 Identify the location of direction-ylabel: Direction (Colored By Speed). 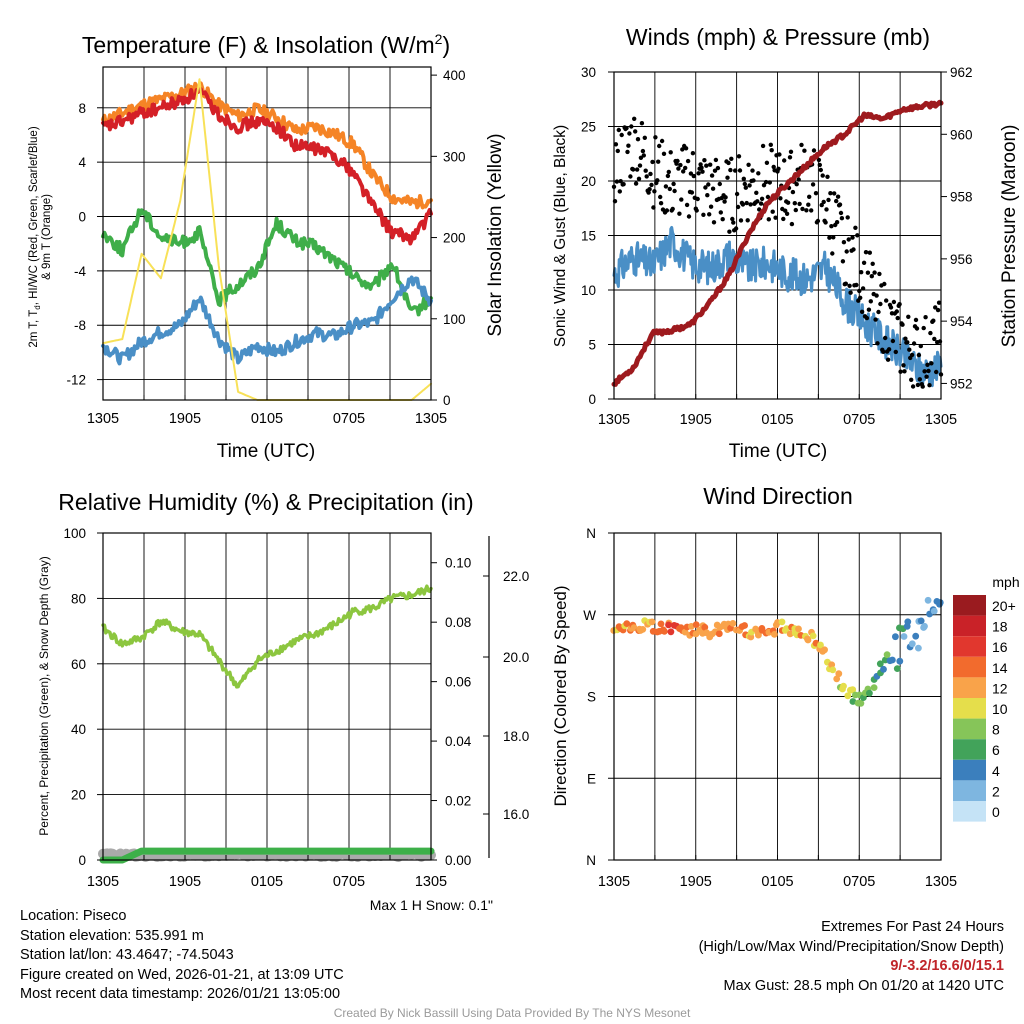
(560, 695).